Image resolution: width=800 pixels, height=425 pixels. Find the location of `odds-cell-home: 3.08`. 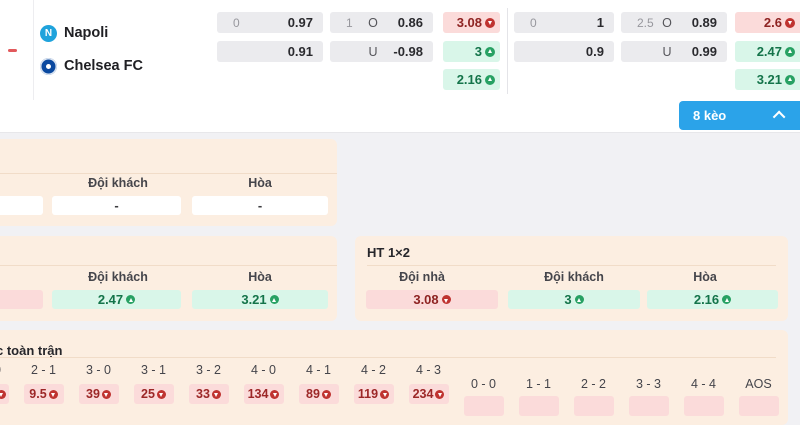

odds-cell-home: 3.08 is located at coordinates (432, 299).